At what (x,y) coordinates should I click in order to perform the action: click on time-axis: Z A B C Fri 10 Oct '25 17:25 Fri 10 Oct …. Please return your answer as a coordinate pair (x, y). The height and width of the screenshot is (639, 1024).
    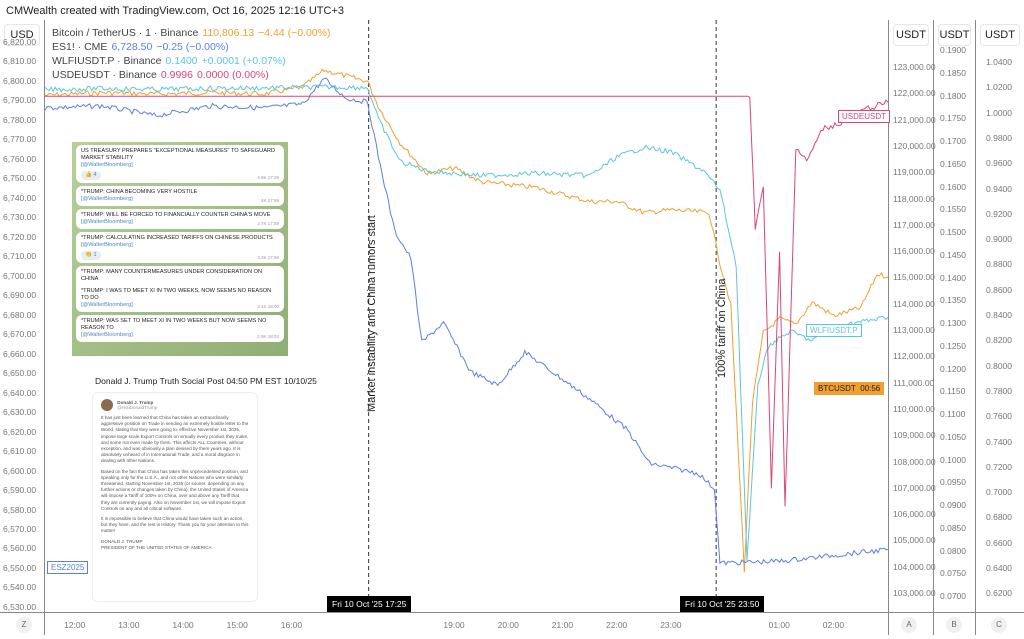
    Looking at the image, I should click on (512, 615).